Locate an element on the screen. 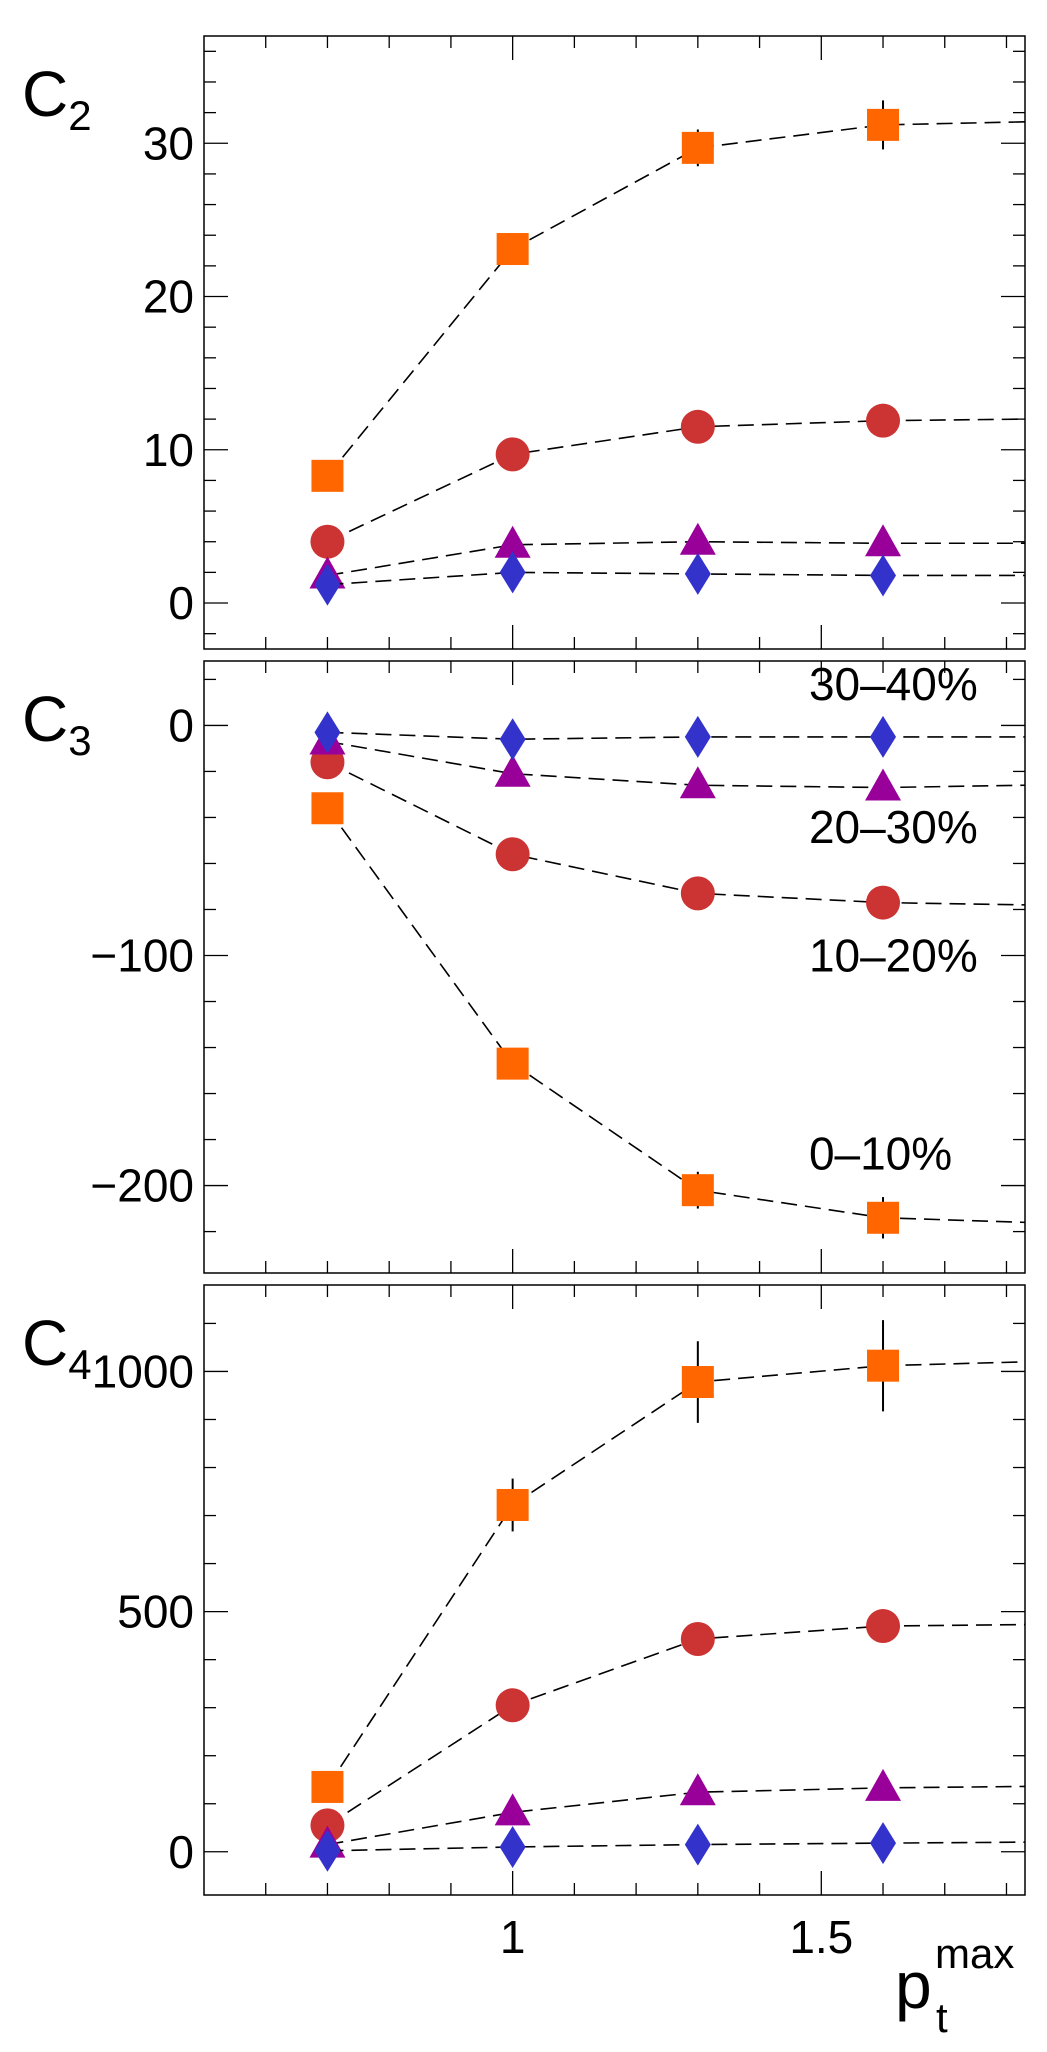 The height and width of the screenshot is (2052, 1047). series-triangle is located at coordinates (667, 555).